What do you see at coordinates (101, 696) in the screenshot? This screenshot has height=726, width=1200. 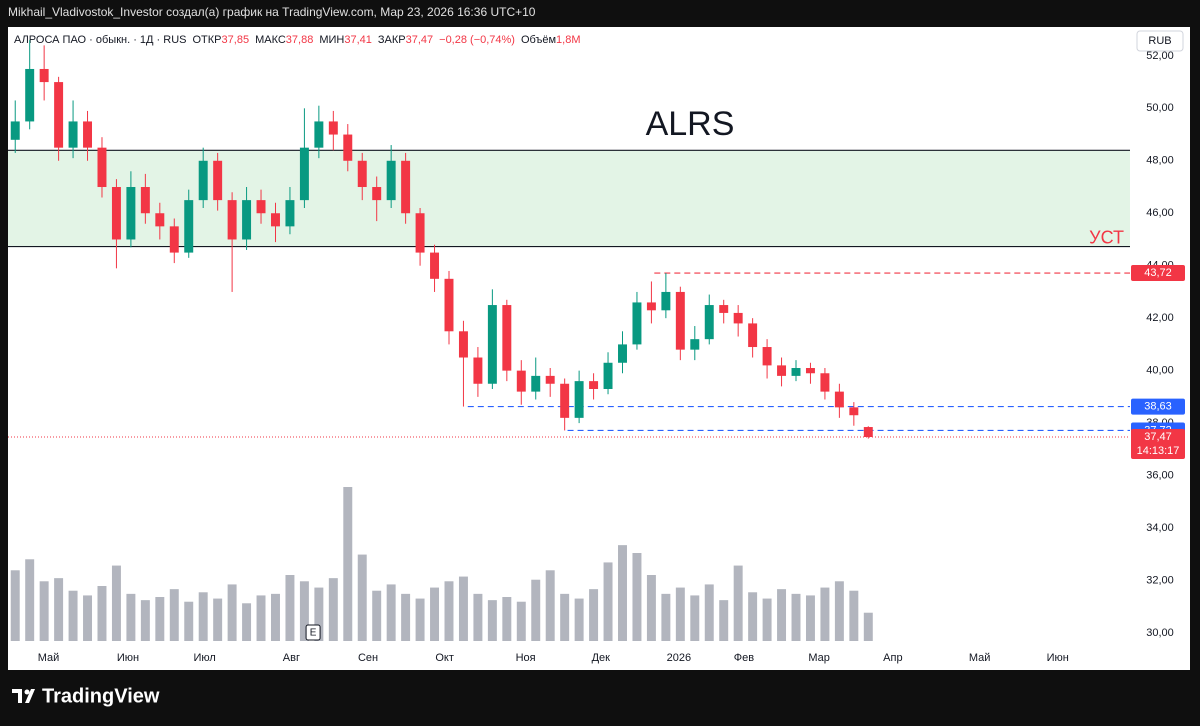 I see `brand-name: TradingView` at bounding box center [101, 696].